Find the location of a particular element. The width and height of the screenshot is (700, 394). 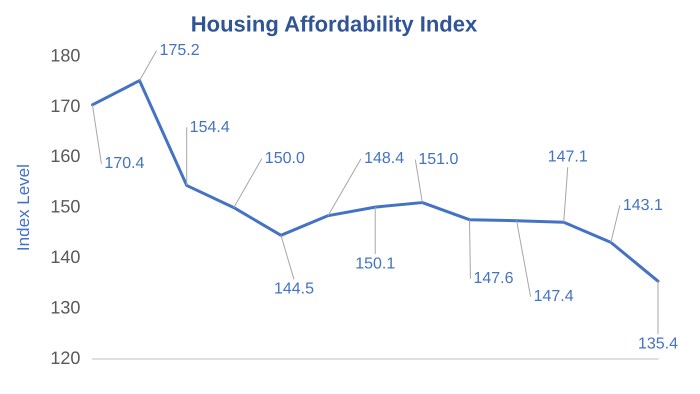

chart-title: Housing Affordability Index is located at coordinates (334, 23).